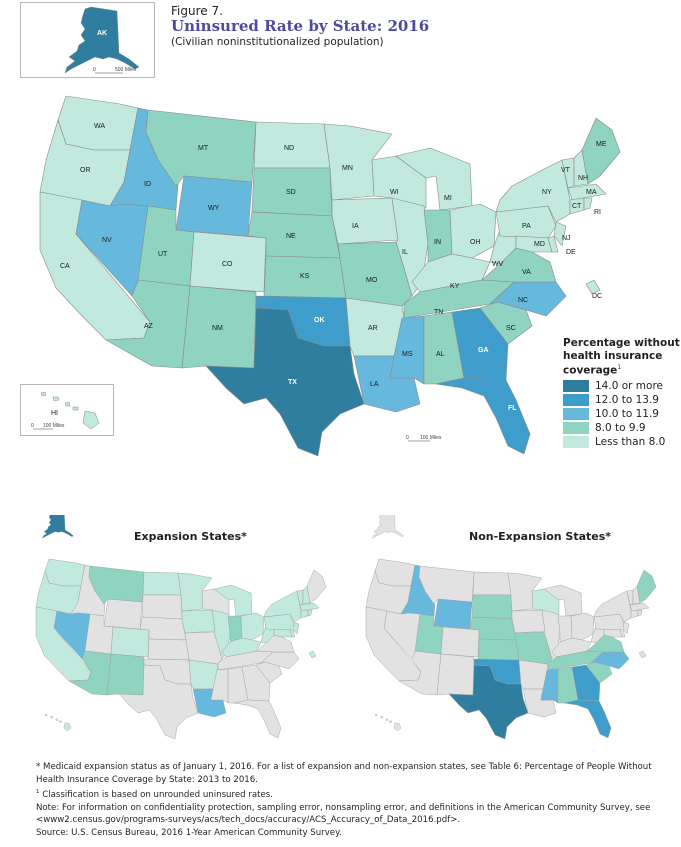 This screenshot has width=681, height=847. Describe the element at coordinates (473, 231) in the screenshot. I see `state-oh` at that location.